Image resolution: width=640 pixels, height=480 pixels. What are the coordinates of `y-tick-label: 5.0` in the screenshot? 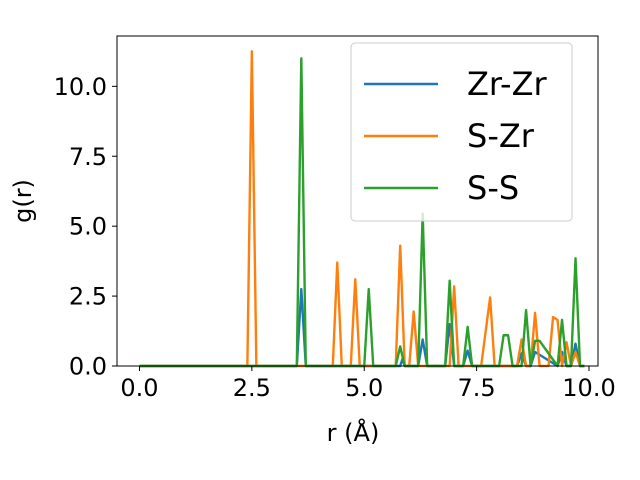 It's located at (88, 227).